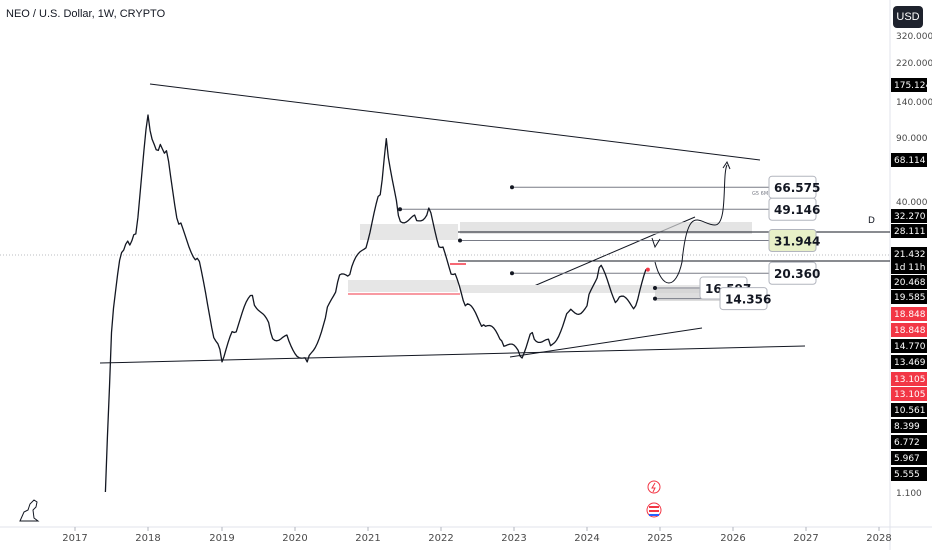 The image size is (932, 550). Describe the element at coordinates (340, 501) in the screenshot. I see `icons` at that location.